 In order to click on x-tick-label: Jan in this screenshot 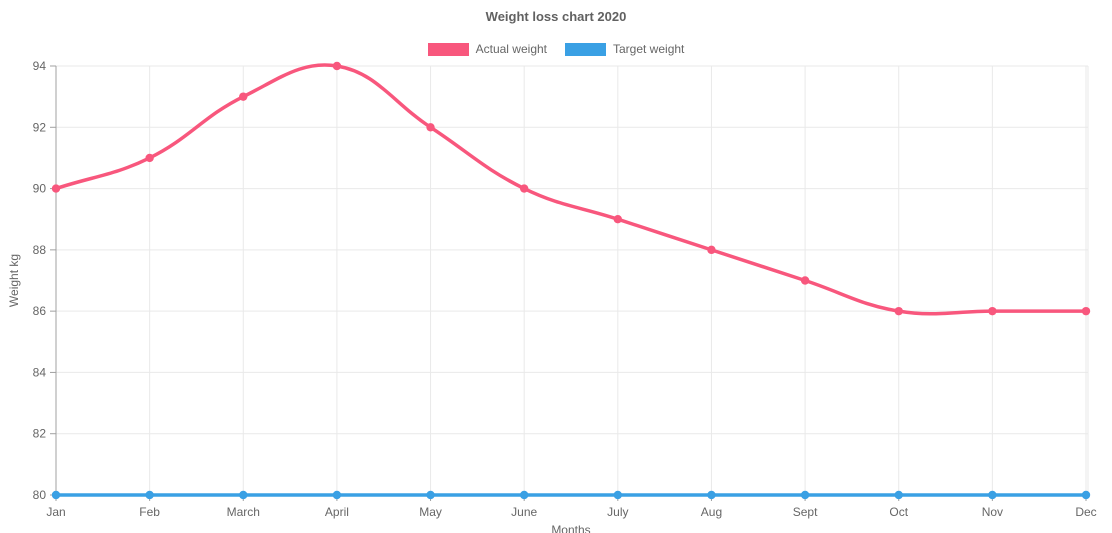, I will do `click(55, 512)`.